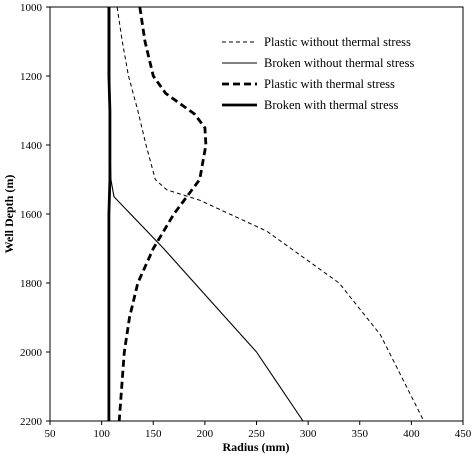 This screenshot has width=474, height=456. Describe the element at coordinates (339, 63) in the screenshot. I see `legend-label: Broken without thermal stress` at that location.